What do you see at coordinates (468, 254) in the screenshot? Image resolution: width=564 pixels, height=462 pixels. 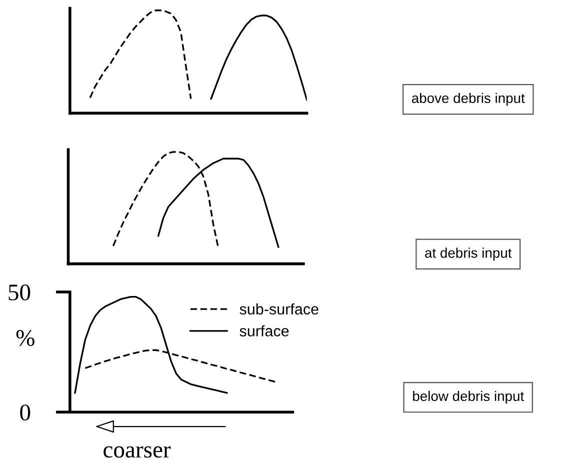 I see `text: at debris input` at bounding box center [468, 254].